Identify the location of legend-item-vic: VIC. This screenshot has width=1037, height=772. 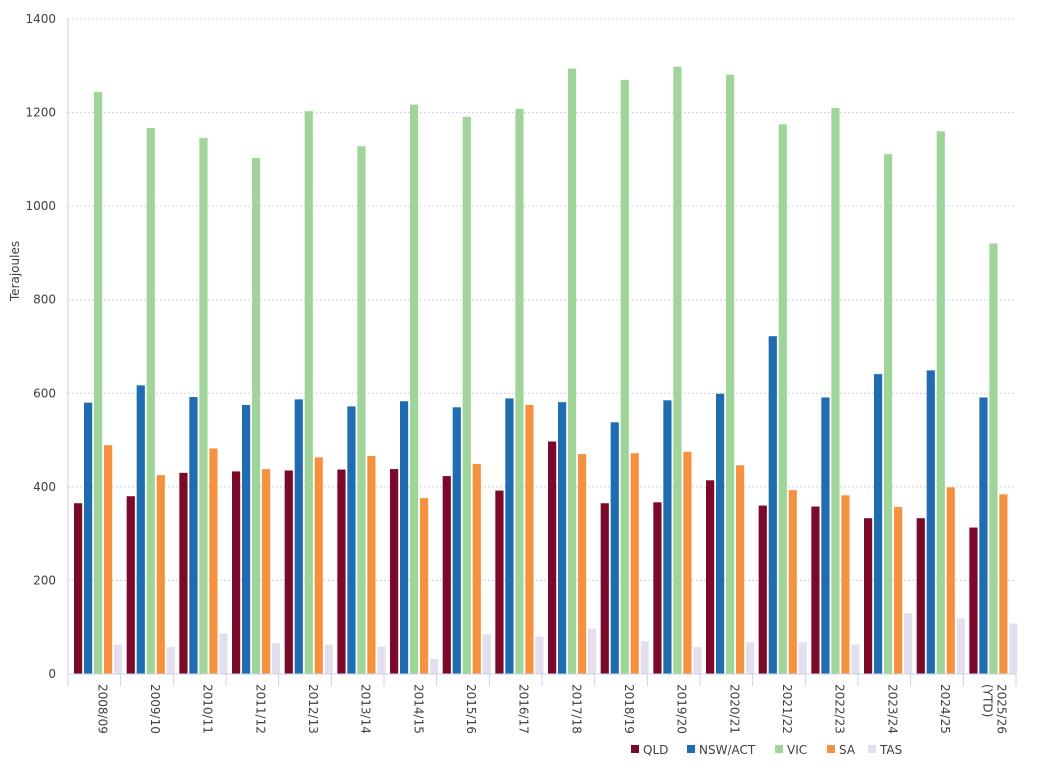
(791, 750).